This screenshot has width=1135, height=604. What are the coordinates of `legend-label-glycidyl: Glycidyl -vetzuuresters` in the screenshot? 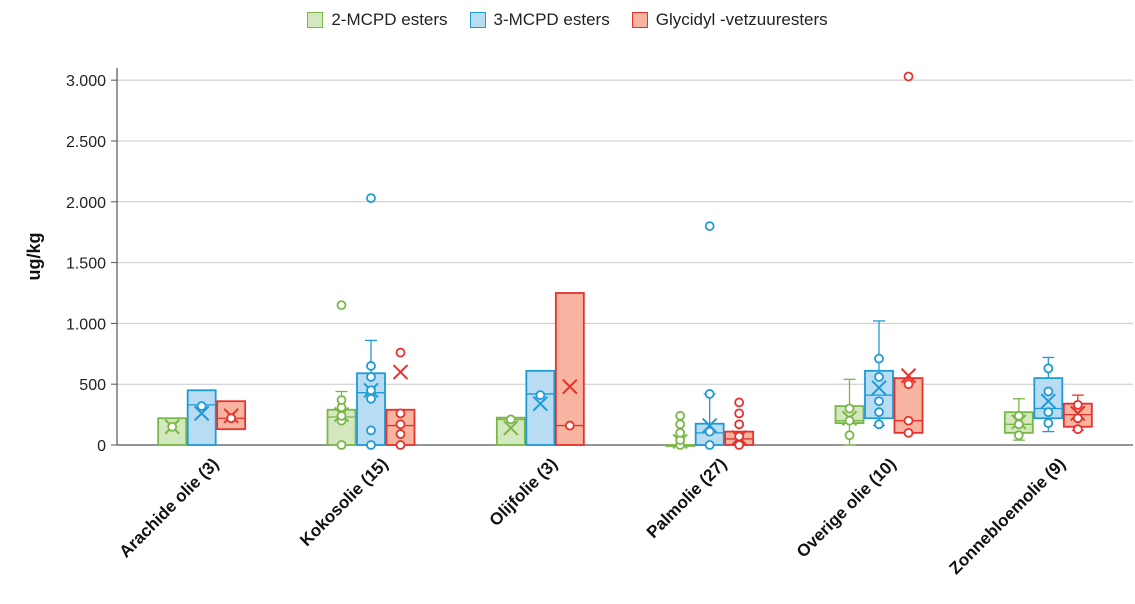 It's located at (741, 19).